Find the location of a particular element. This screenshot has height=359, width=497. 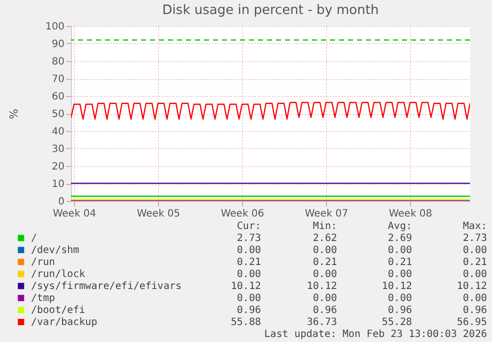

legend-label: /sys/firmware/efi/efivars is located at coordinates (106, 286).